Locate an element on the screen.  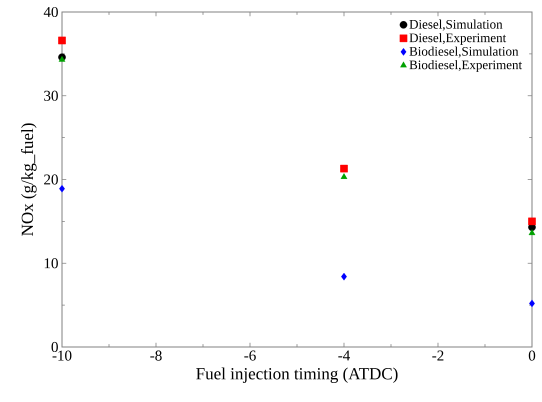
y-axis-title: NOx (g/kg_fuel) is located at coordinates (28, 179).